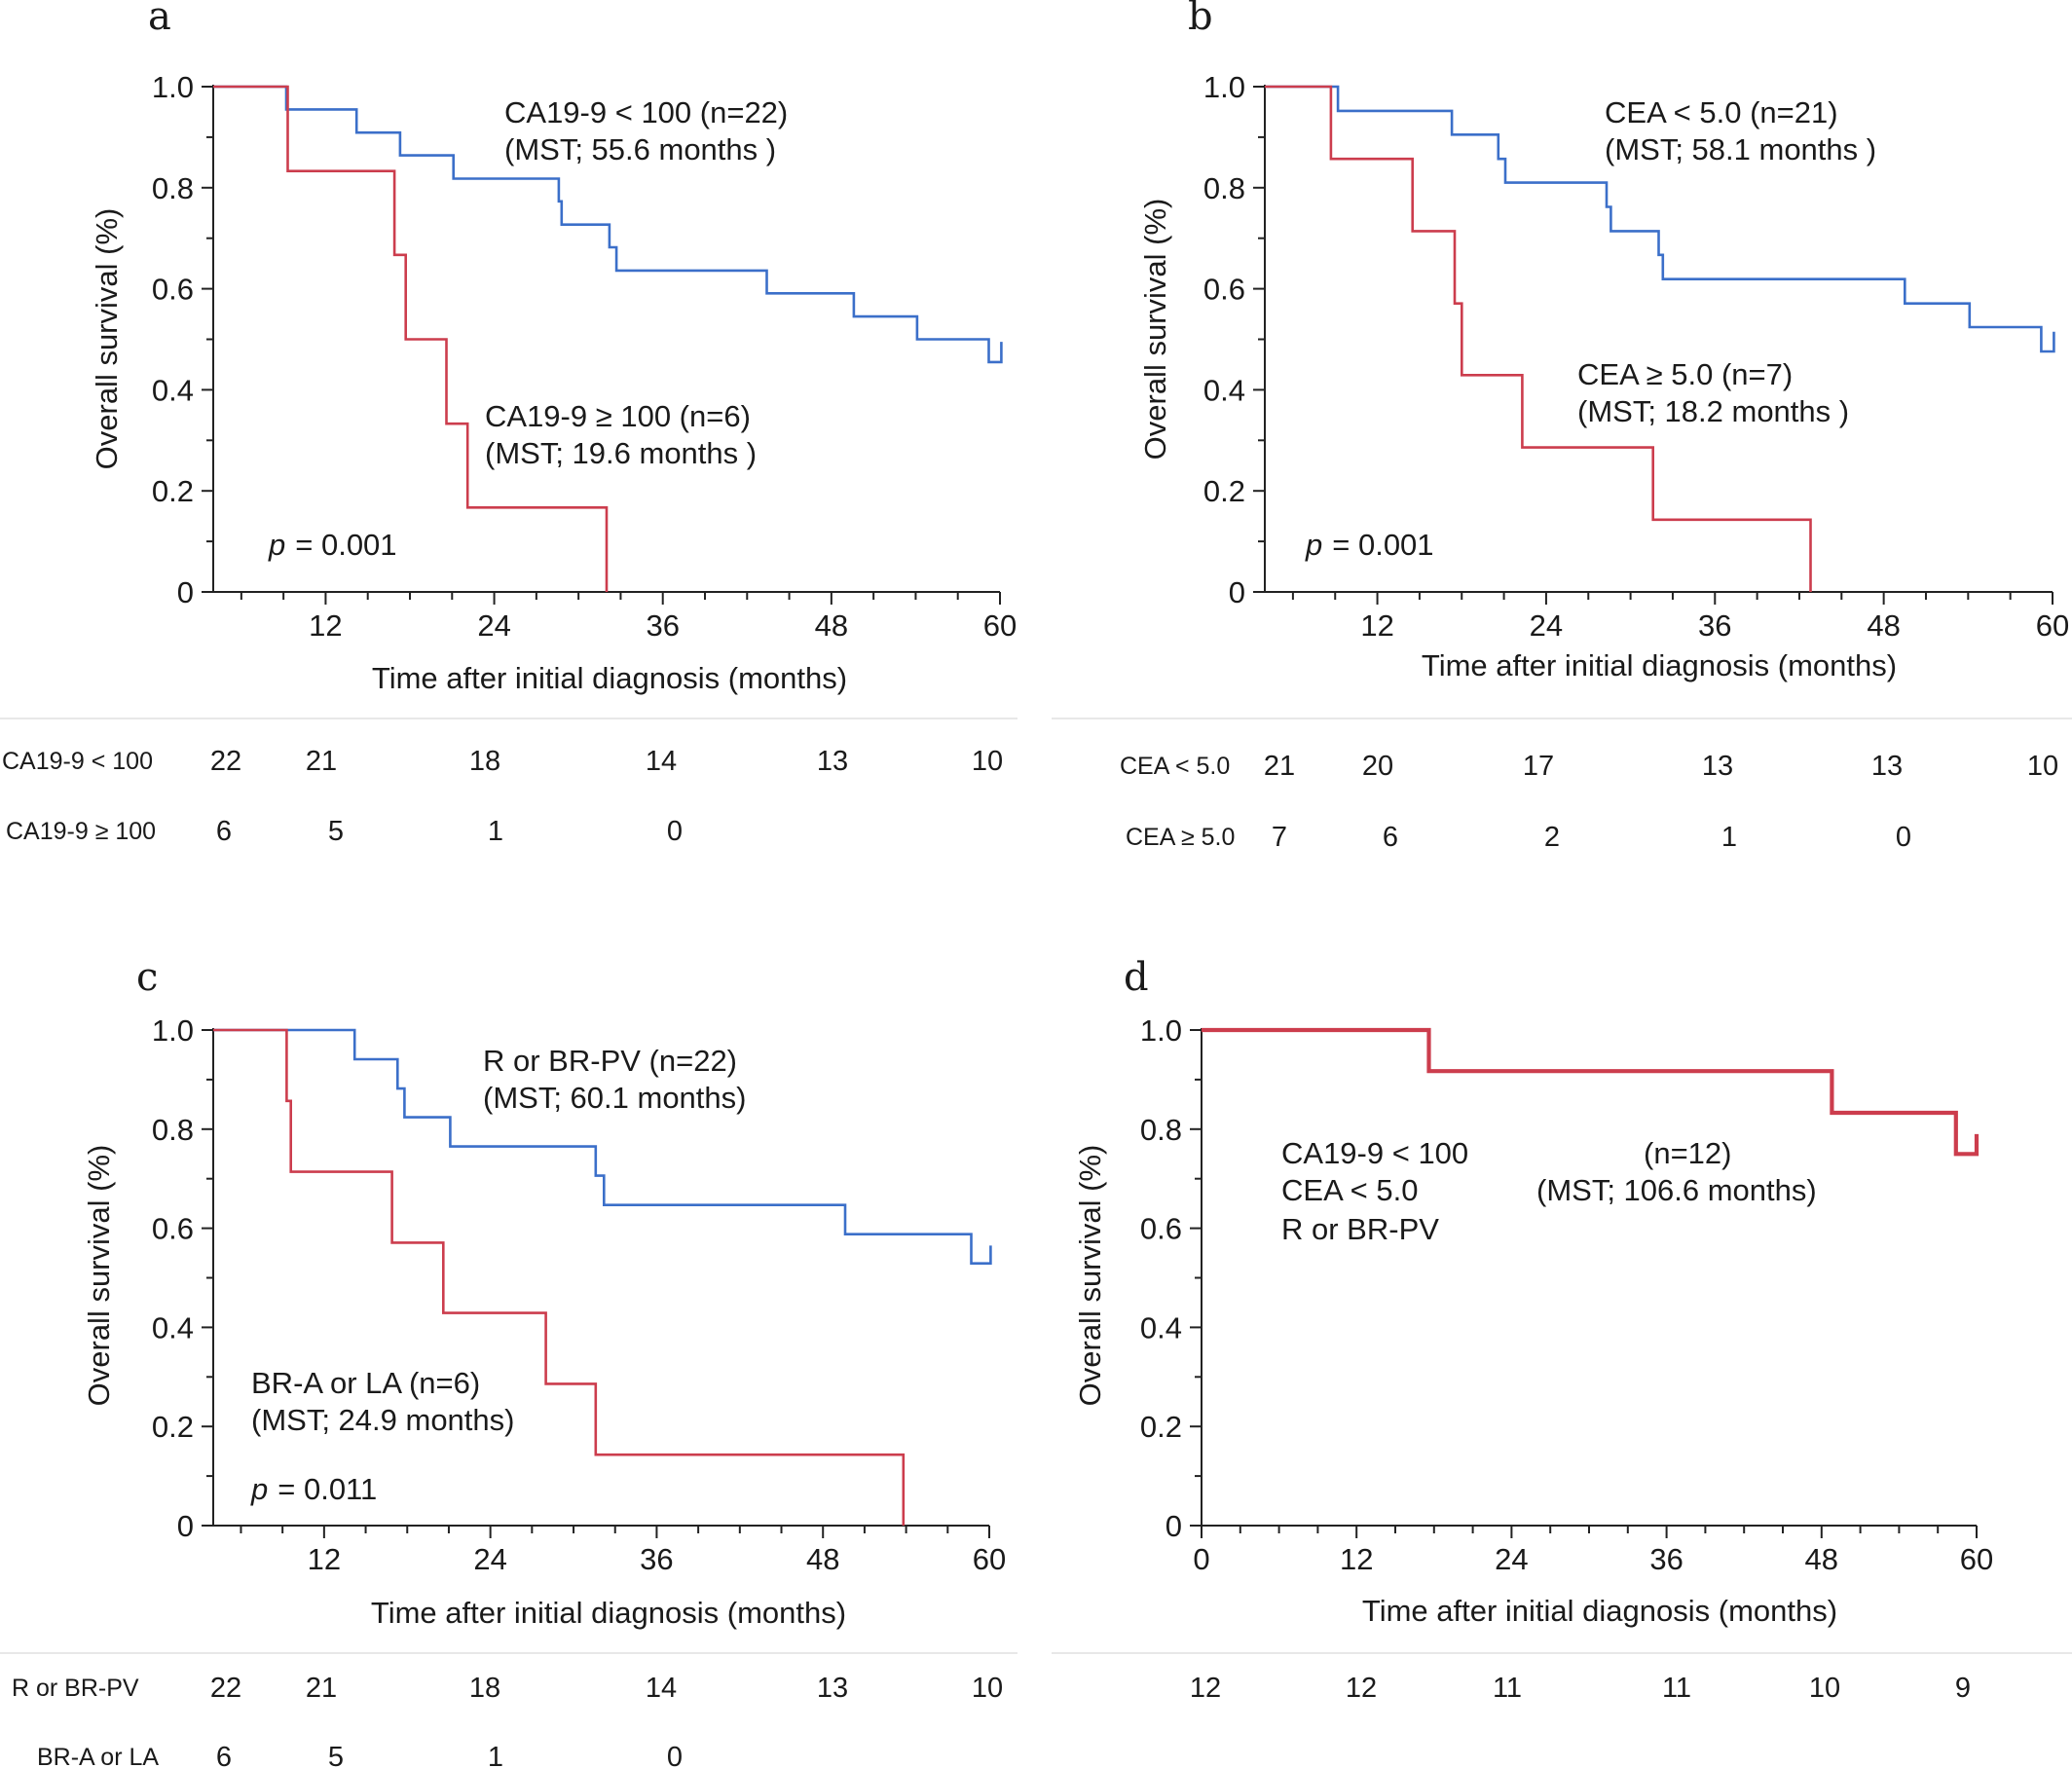 Image resolution: width=2072 pixels, height=1768 pixels. I want to click on panel-letter-c: c, so click(147, 977).